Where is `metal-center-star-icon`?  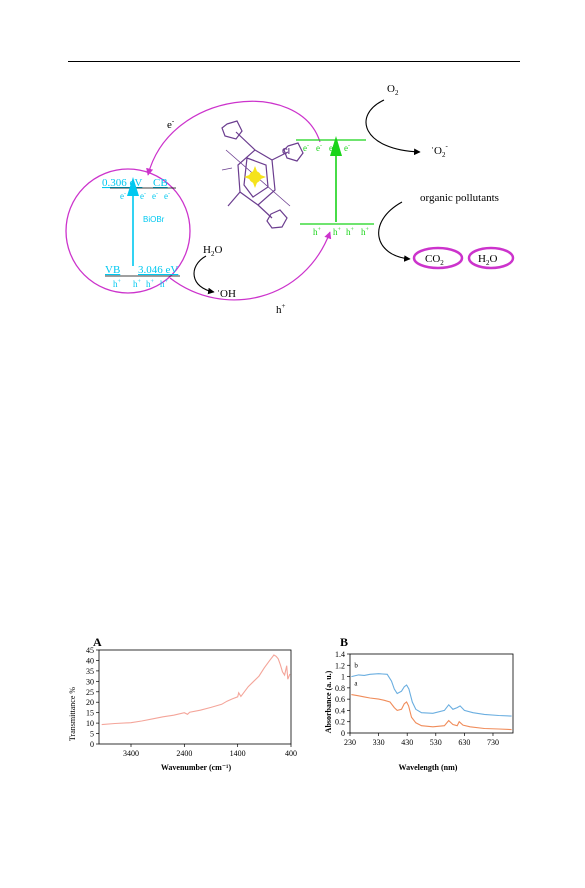 metal-center-star-icon is located at coordinates (255, 177).